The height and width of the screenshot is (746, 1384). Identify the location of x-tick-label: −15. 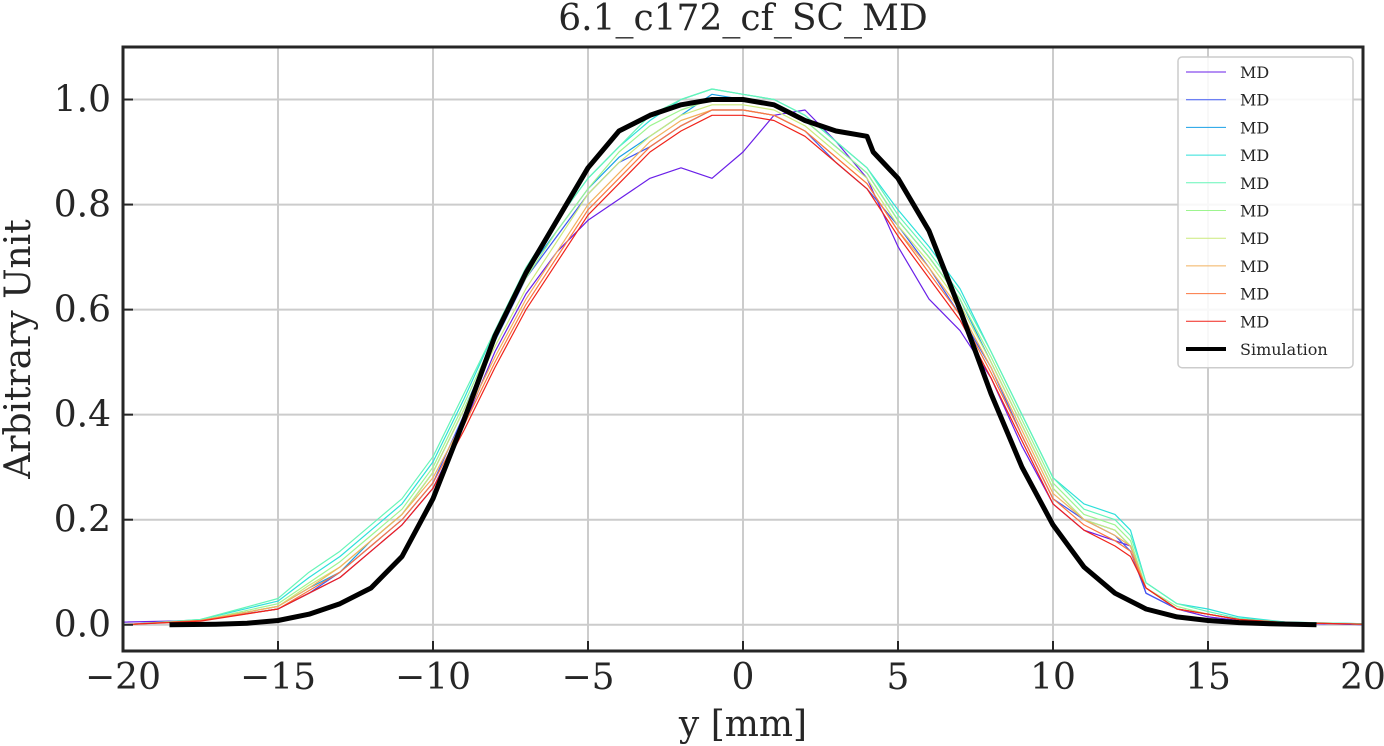
(278, 677).